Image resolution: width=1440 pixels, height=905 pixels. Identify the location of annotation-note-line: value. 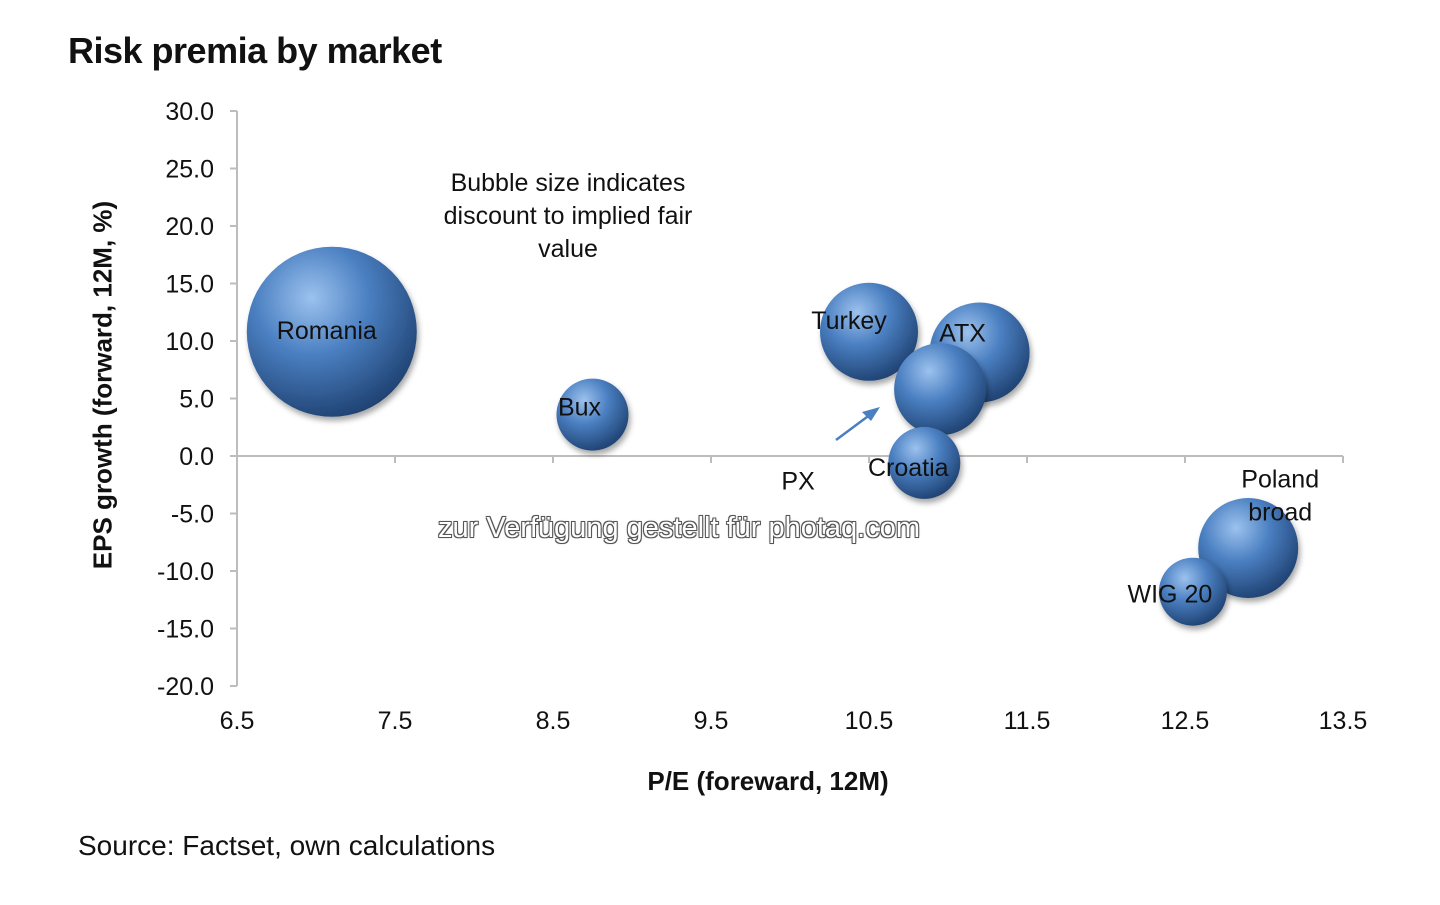
(568, 249).